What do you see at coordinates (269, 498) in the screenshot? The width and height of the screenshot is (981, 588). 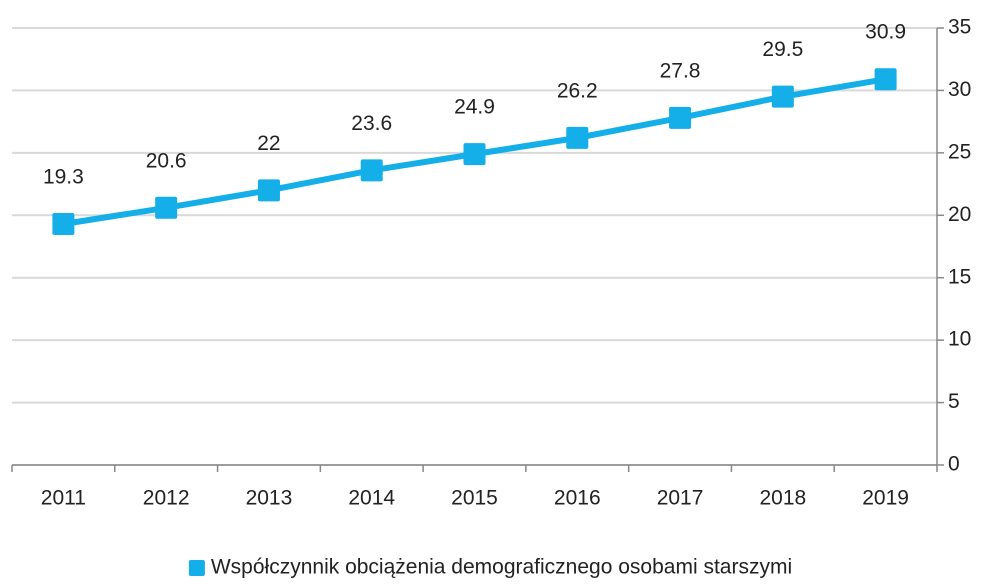 I see `x-tick-label: 2013` at bounding box center [269, 498].